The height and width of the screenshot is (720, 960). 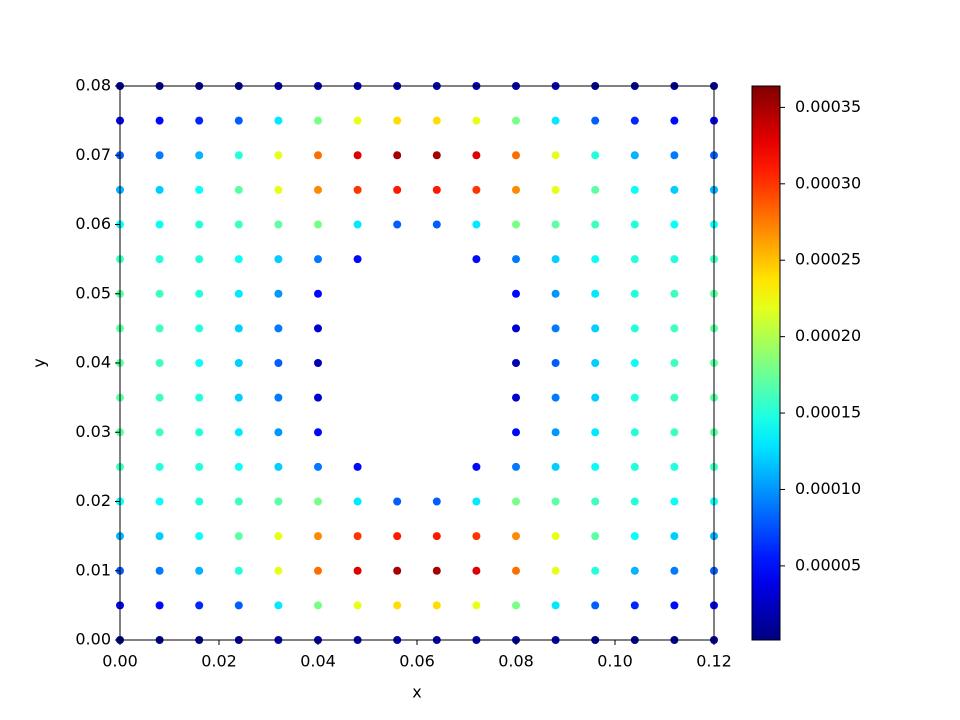 I want to click on colorbar, so click(x=766, y=363).